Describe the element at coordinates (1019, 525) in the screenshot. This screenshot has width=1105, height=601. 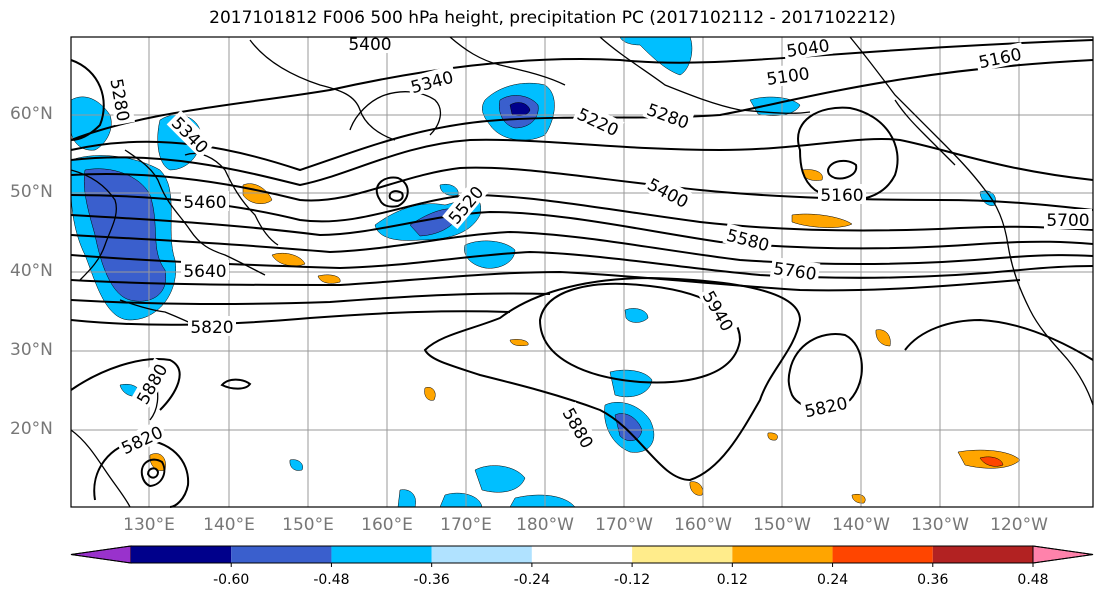
I see `longitude-label: 120°W` at that location.